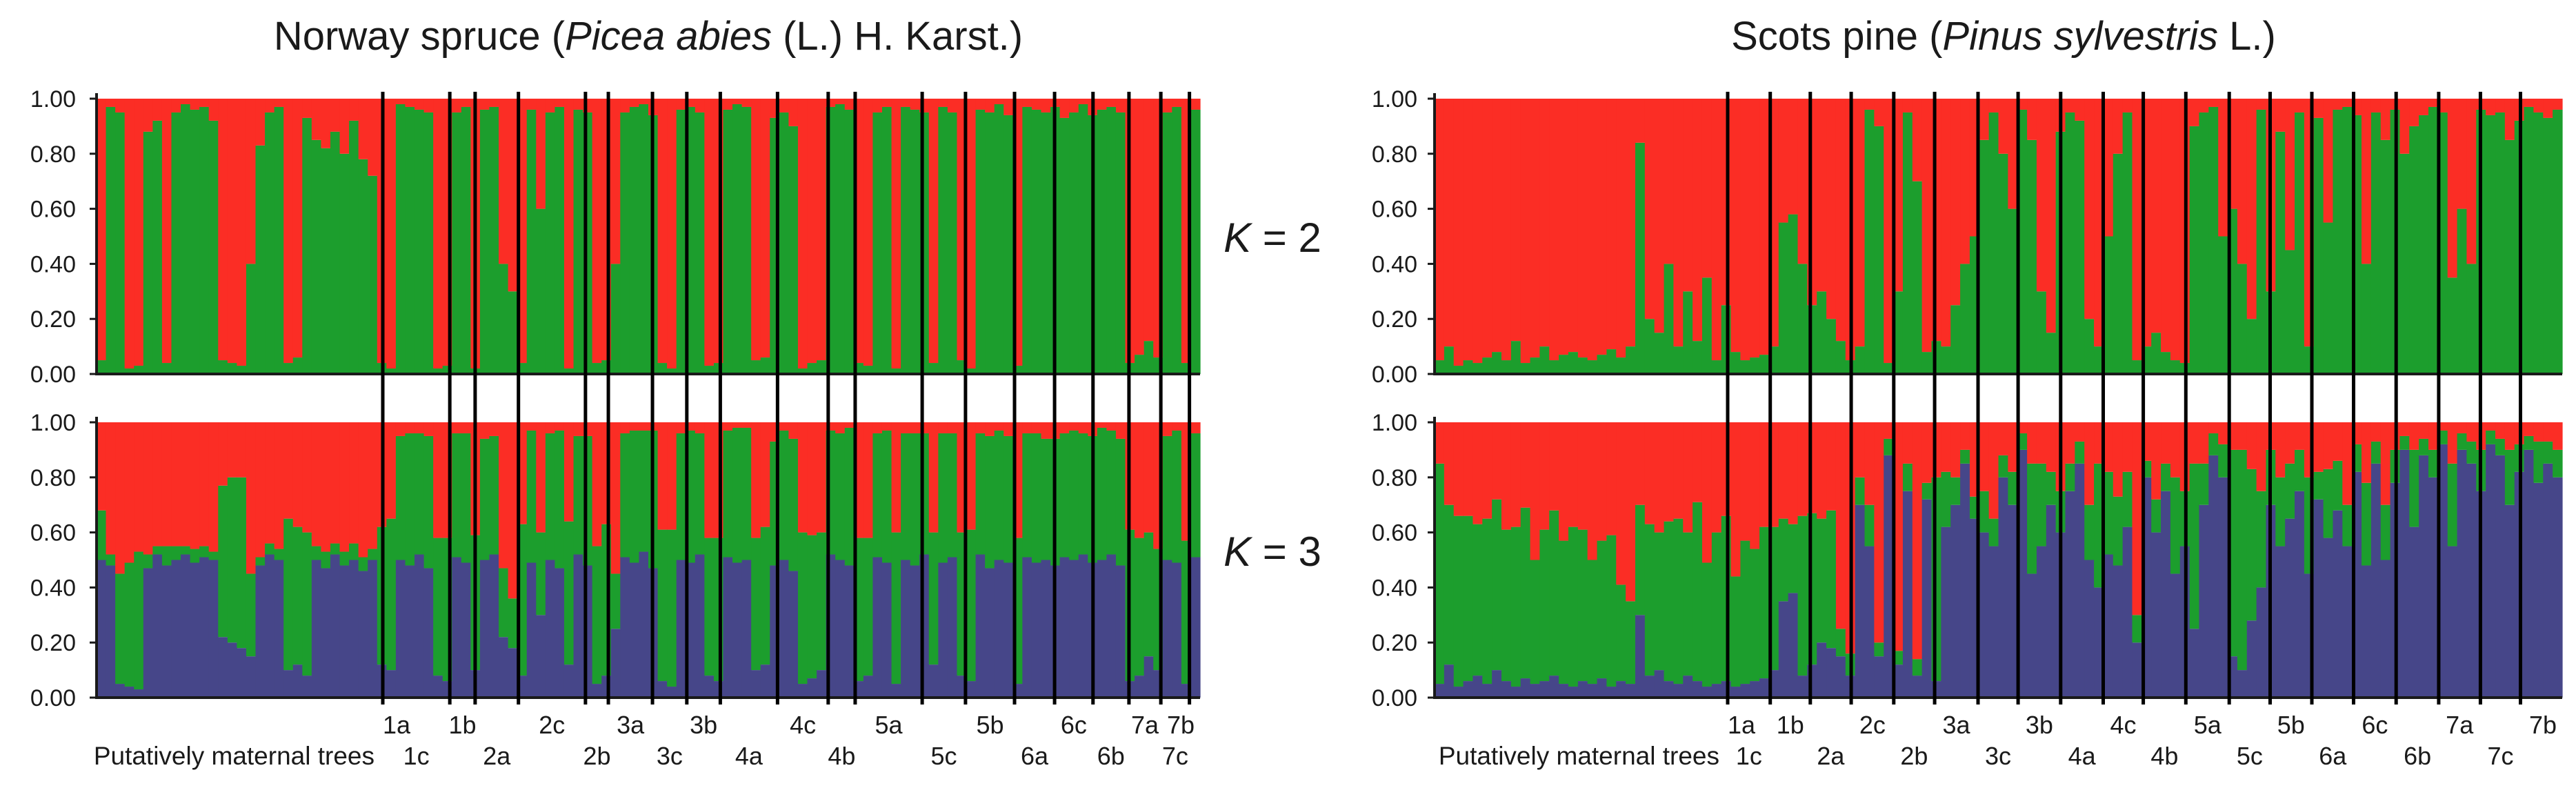 Image resolution: width=2576 pixels, height=788 pixels. What do you see at coordinates (1272, 238) in the screenshot?
I see `k2-label: K = 2` at bounding box center [1272, 238].